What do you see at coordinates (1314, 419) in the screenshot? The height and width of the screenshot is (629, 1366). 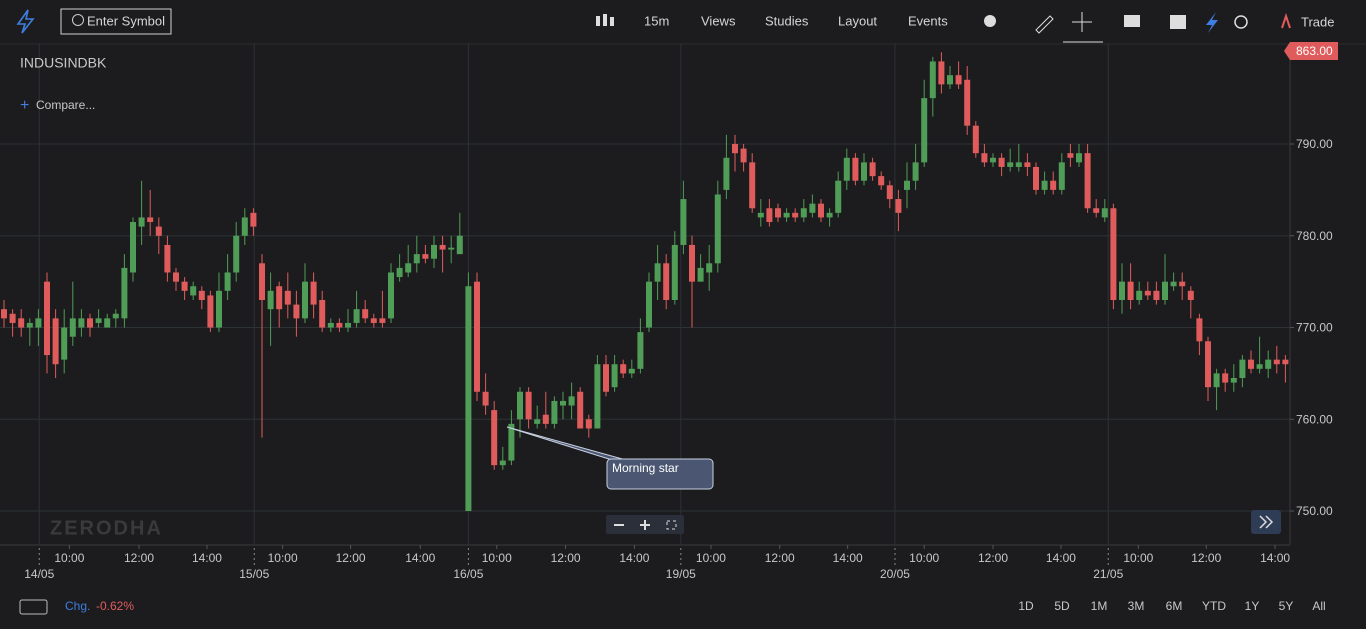 I see `y-tick-label: 760.00` at bounding box center [1314, 419].